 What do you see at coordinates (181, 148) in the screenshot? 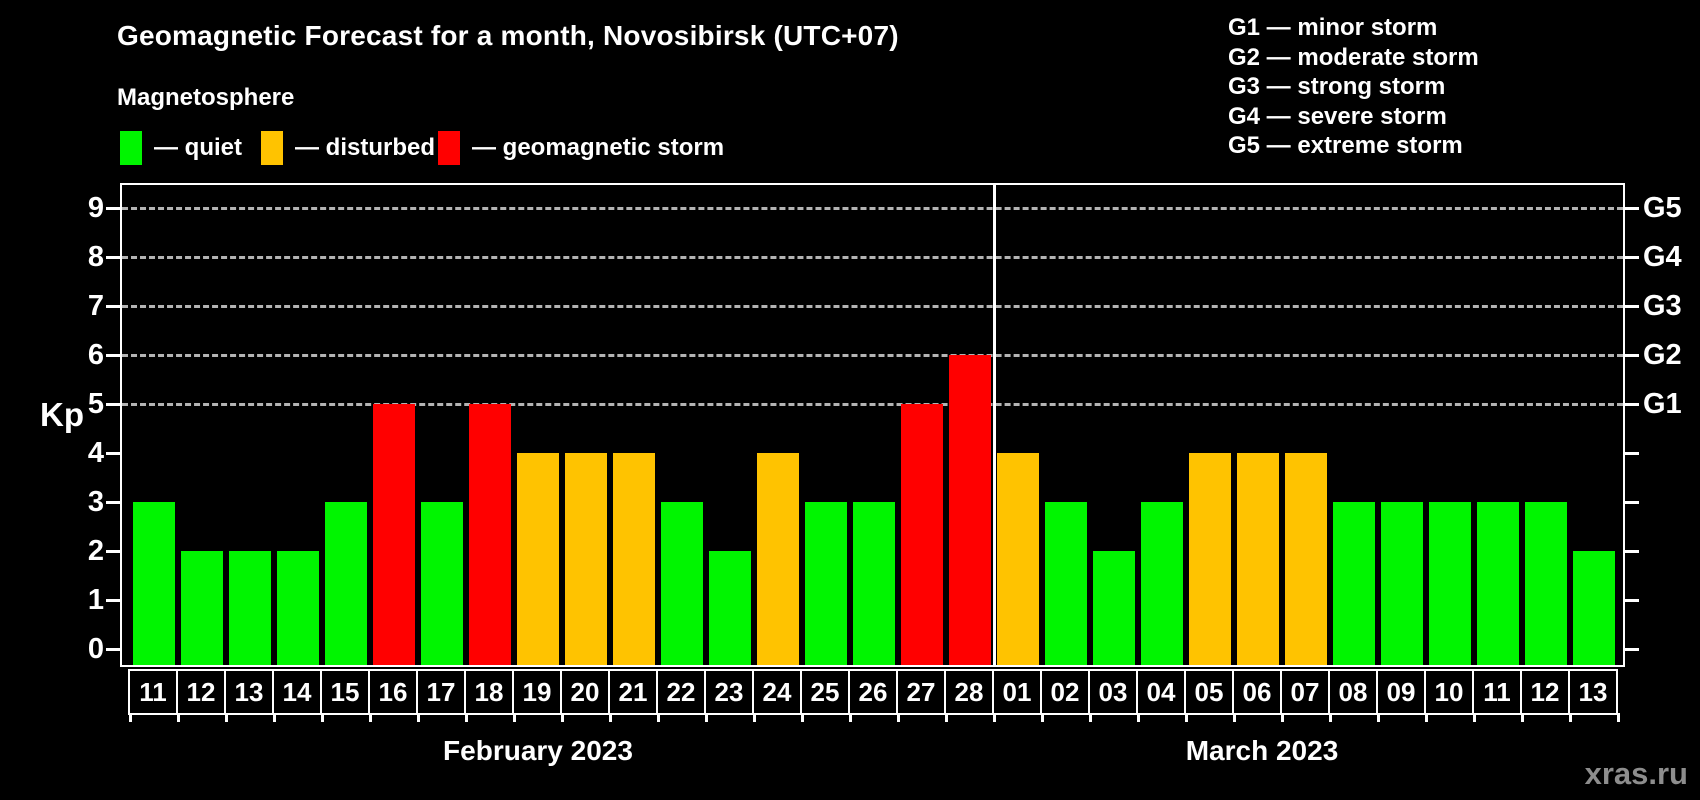
I see `legend-item-quiet: — quiet` at bounding box center [181, 148].